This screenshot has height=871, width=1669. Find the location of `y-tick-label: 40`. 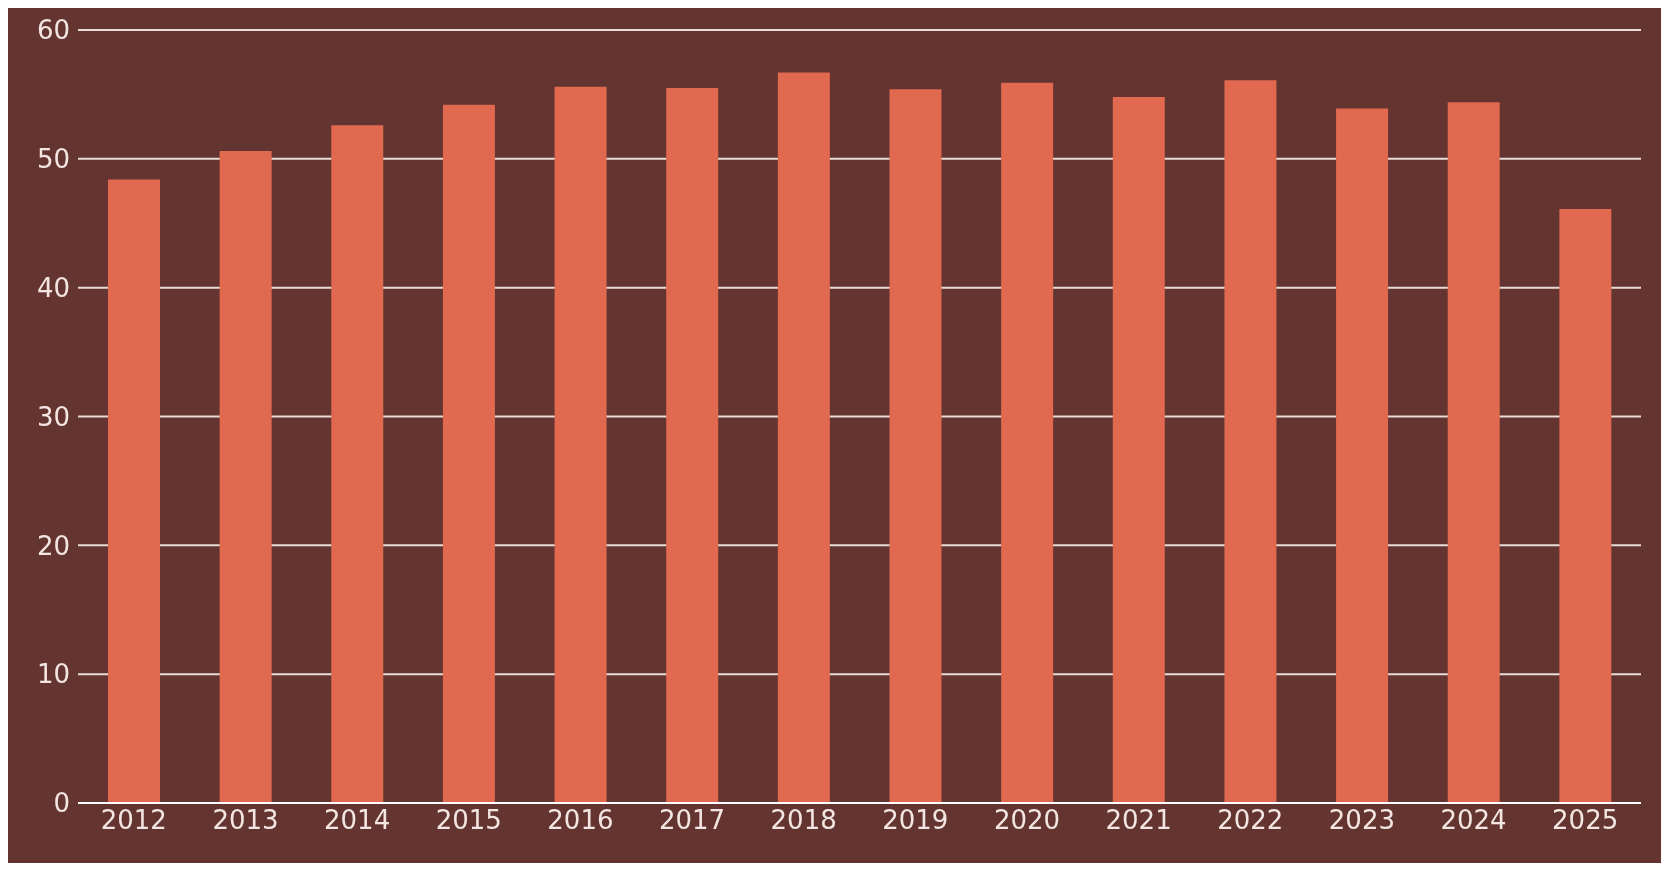

y-tick-label: 40 is located at coordinates (53, 287).